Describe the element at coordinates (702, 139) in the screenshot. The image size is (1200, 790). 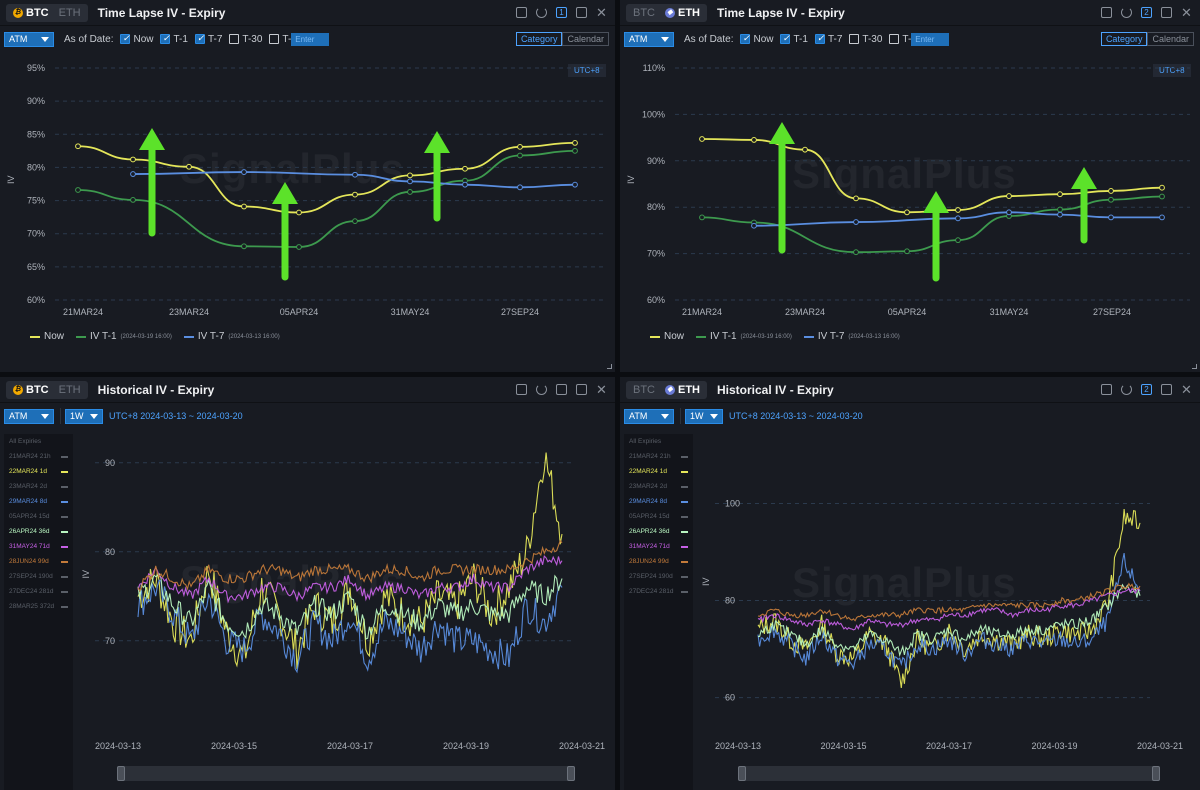
I see `data-point` at that location.